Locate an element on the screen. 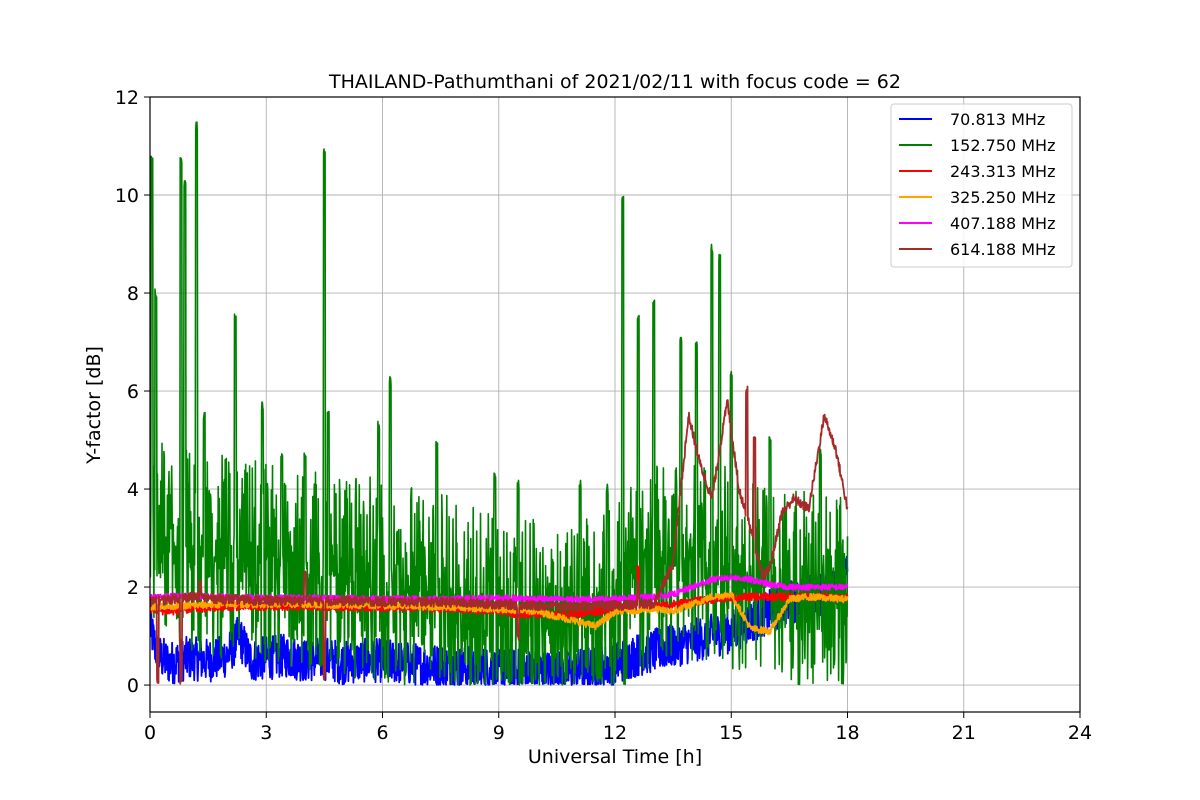  x-axis-label: Universal Time [h] is located at coordinates (615, 757).